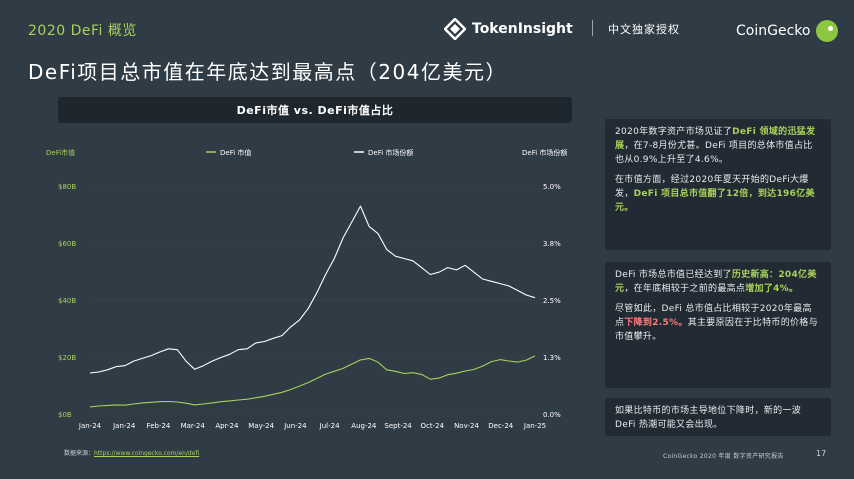 This screenshot has width=854, height=479. I want to click on y-right-tick-label: 5.0%, so click(552, 187).